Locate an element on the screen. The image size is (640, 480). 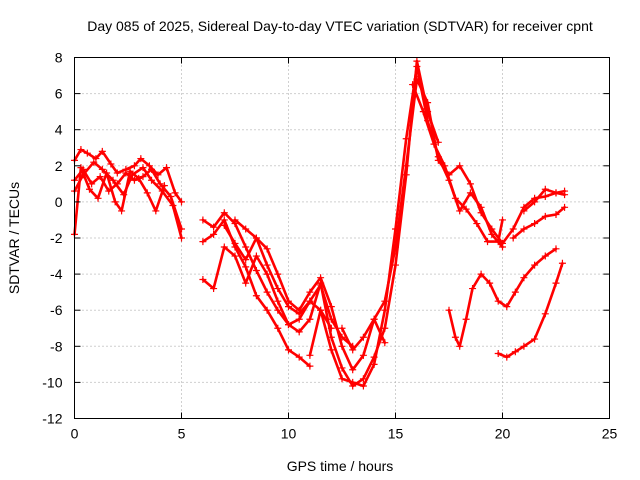
y-tick-label: 6 is located at coordinates (59, 94).